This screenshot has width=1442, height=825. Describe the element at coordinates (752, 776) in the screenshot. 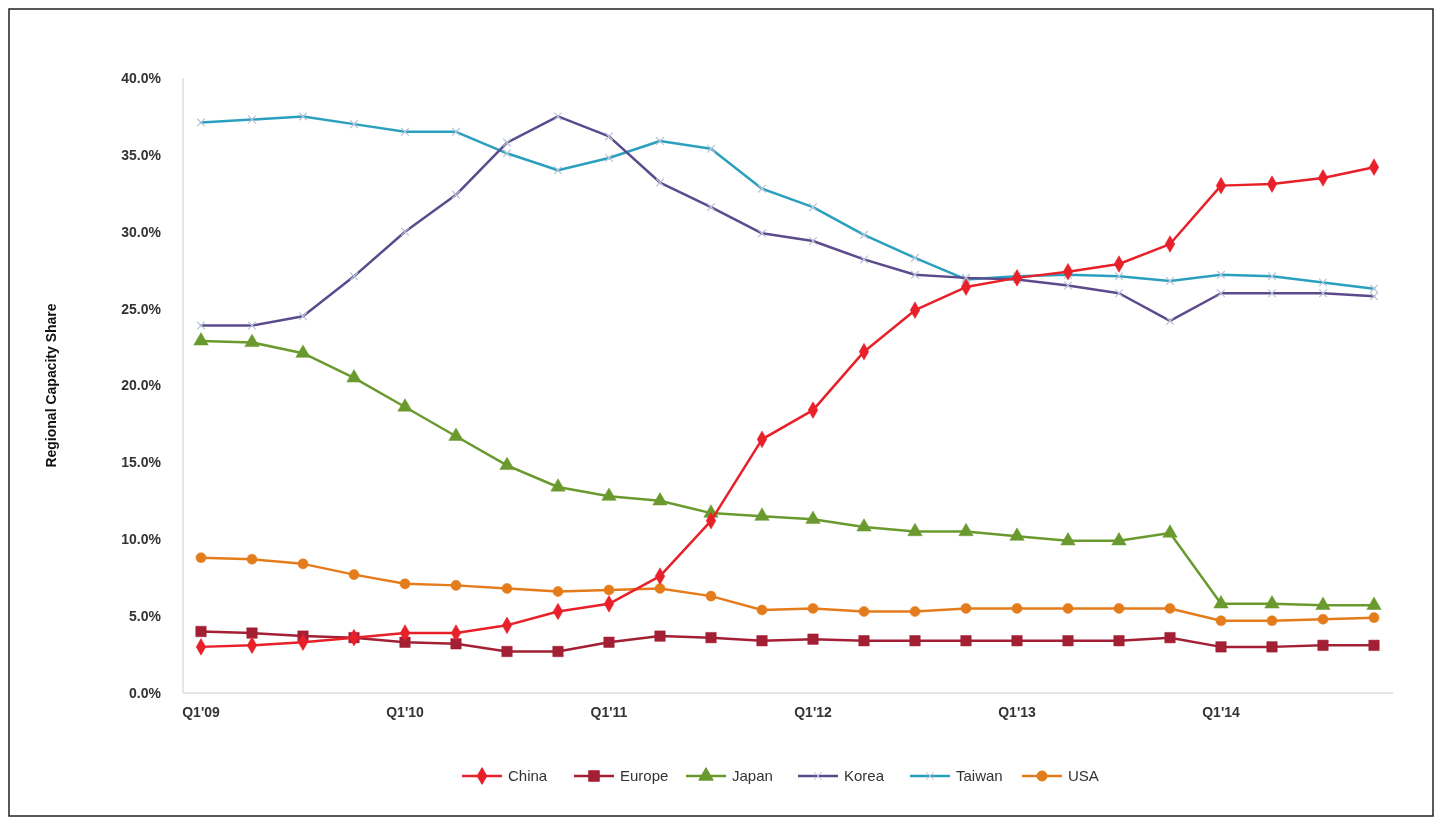

I see `legend-label: Japan` at that location.